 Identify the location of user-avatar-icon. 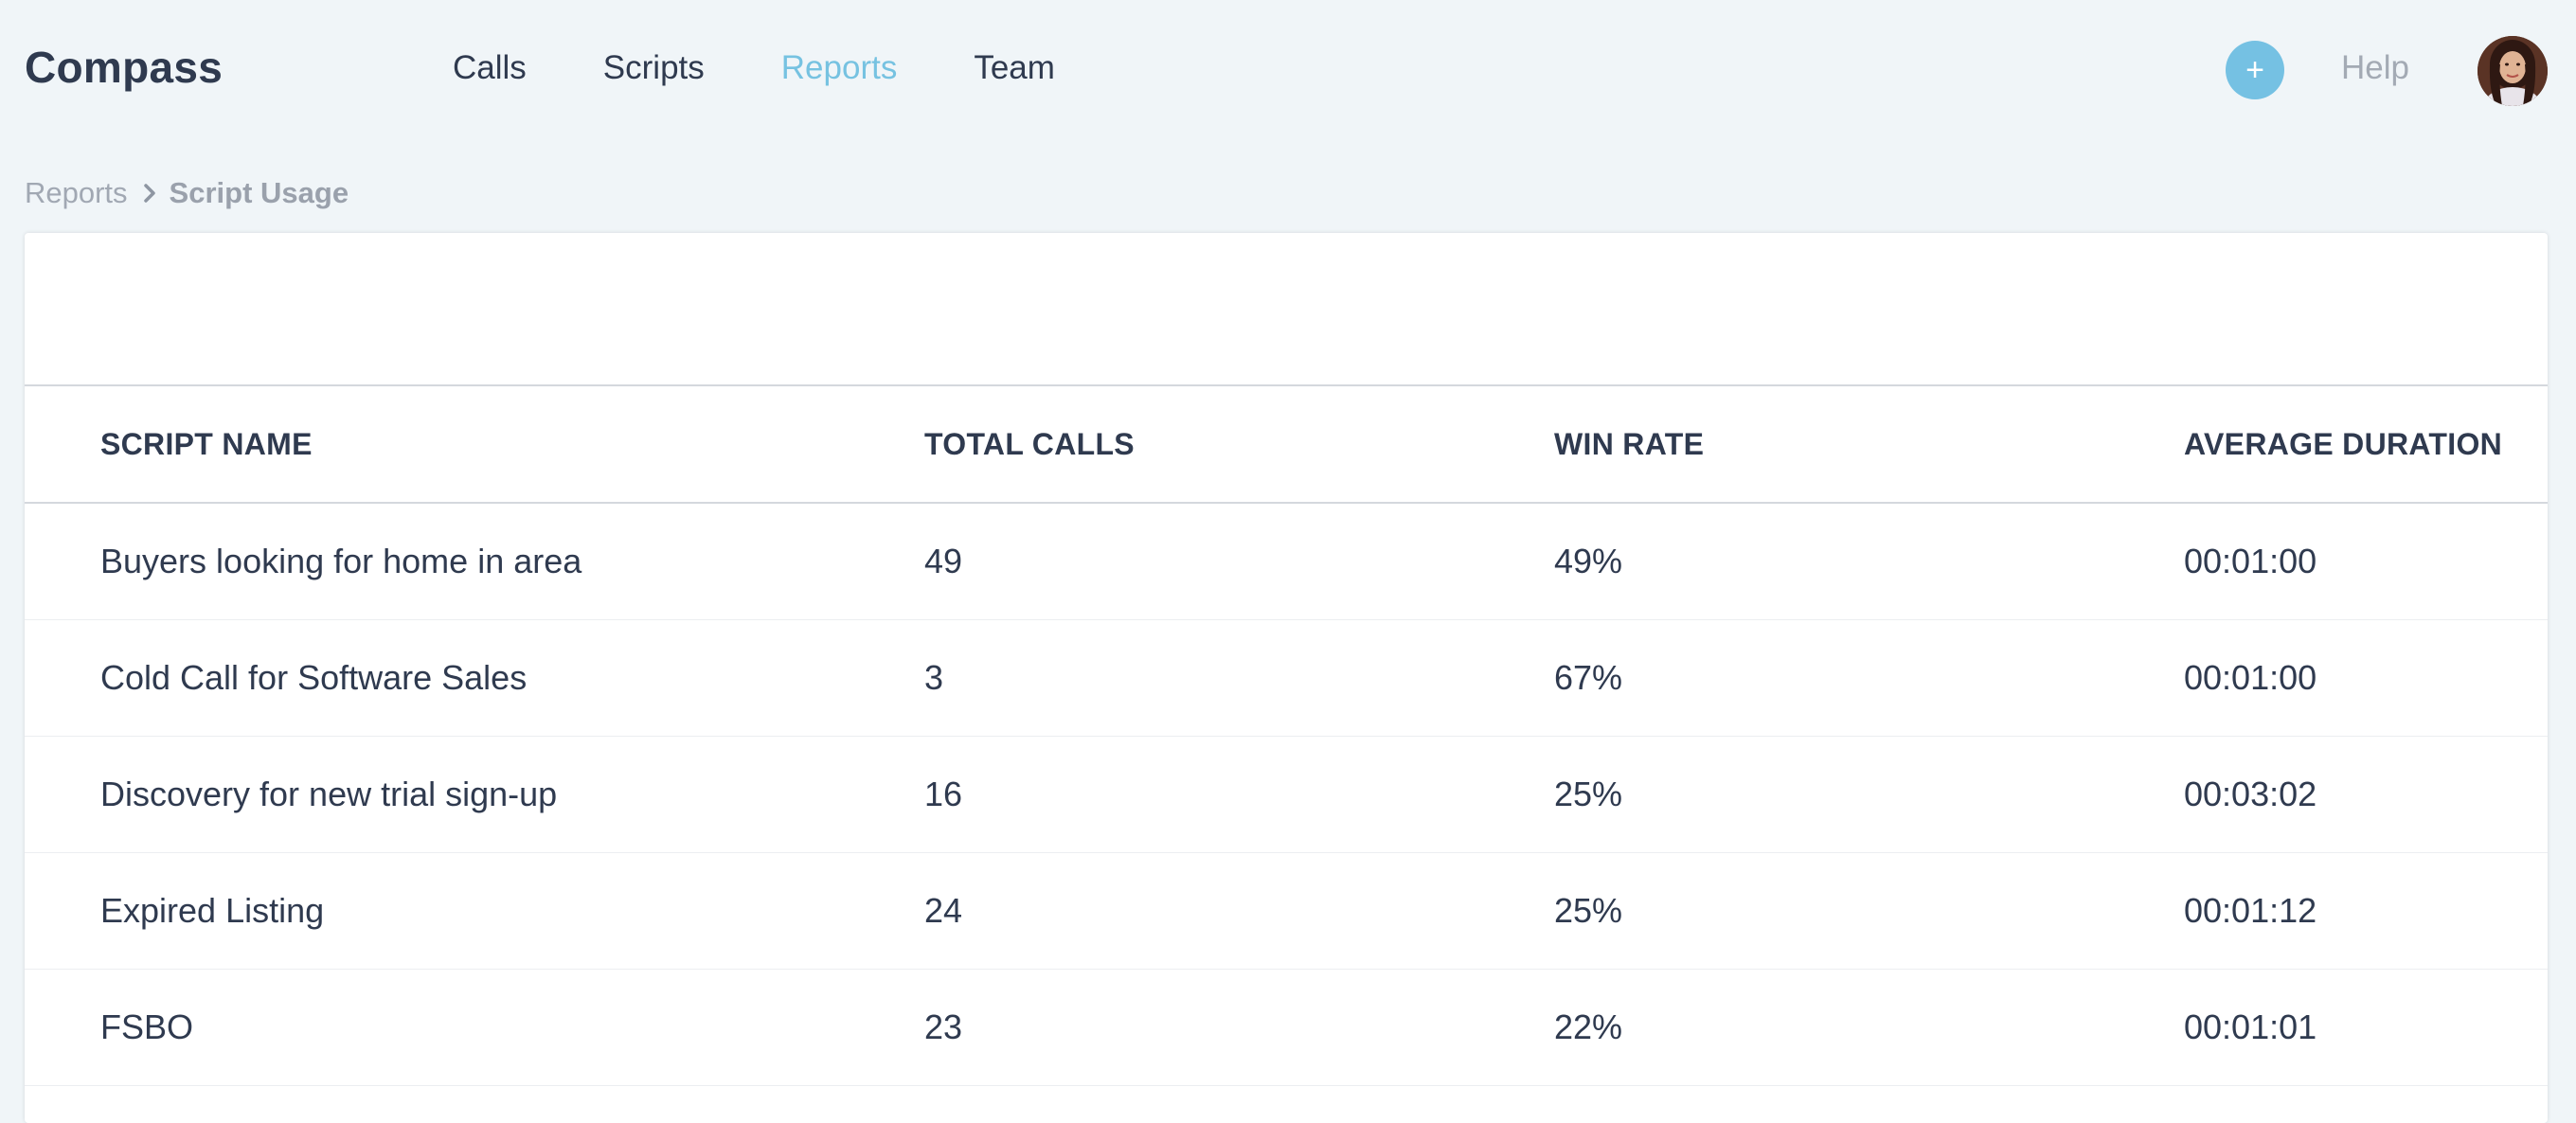
(2513, 71).